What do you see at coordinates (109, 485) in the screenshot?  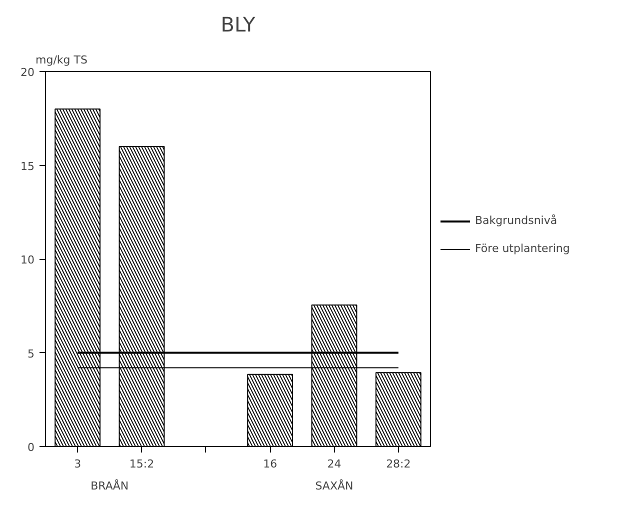 I see `text: BRAÅN` at bounding box center [109, 485].